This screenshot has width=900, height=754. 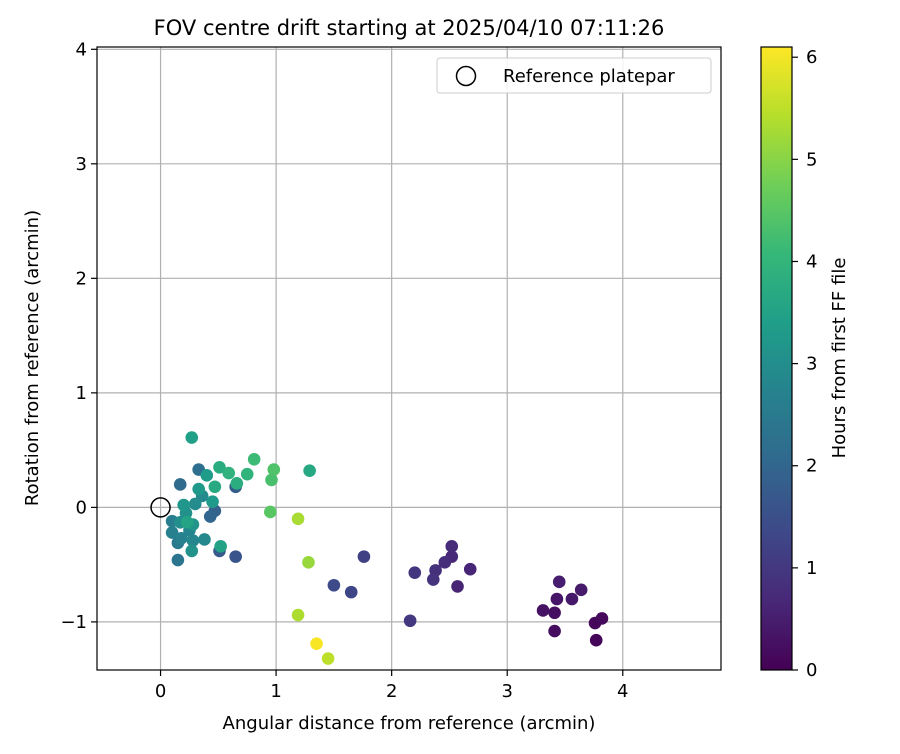 I want to click on colorbar-tick-label: 4, so click(x=811, y=261).